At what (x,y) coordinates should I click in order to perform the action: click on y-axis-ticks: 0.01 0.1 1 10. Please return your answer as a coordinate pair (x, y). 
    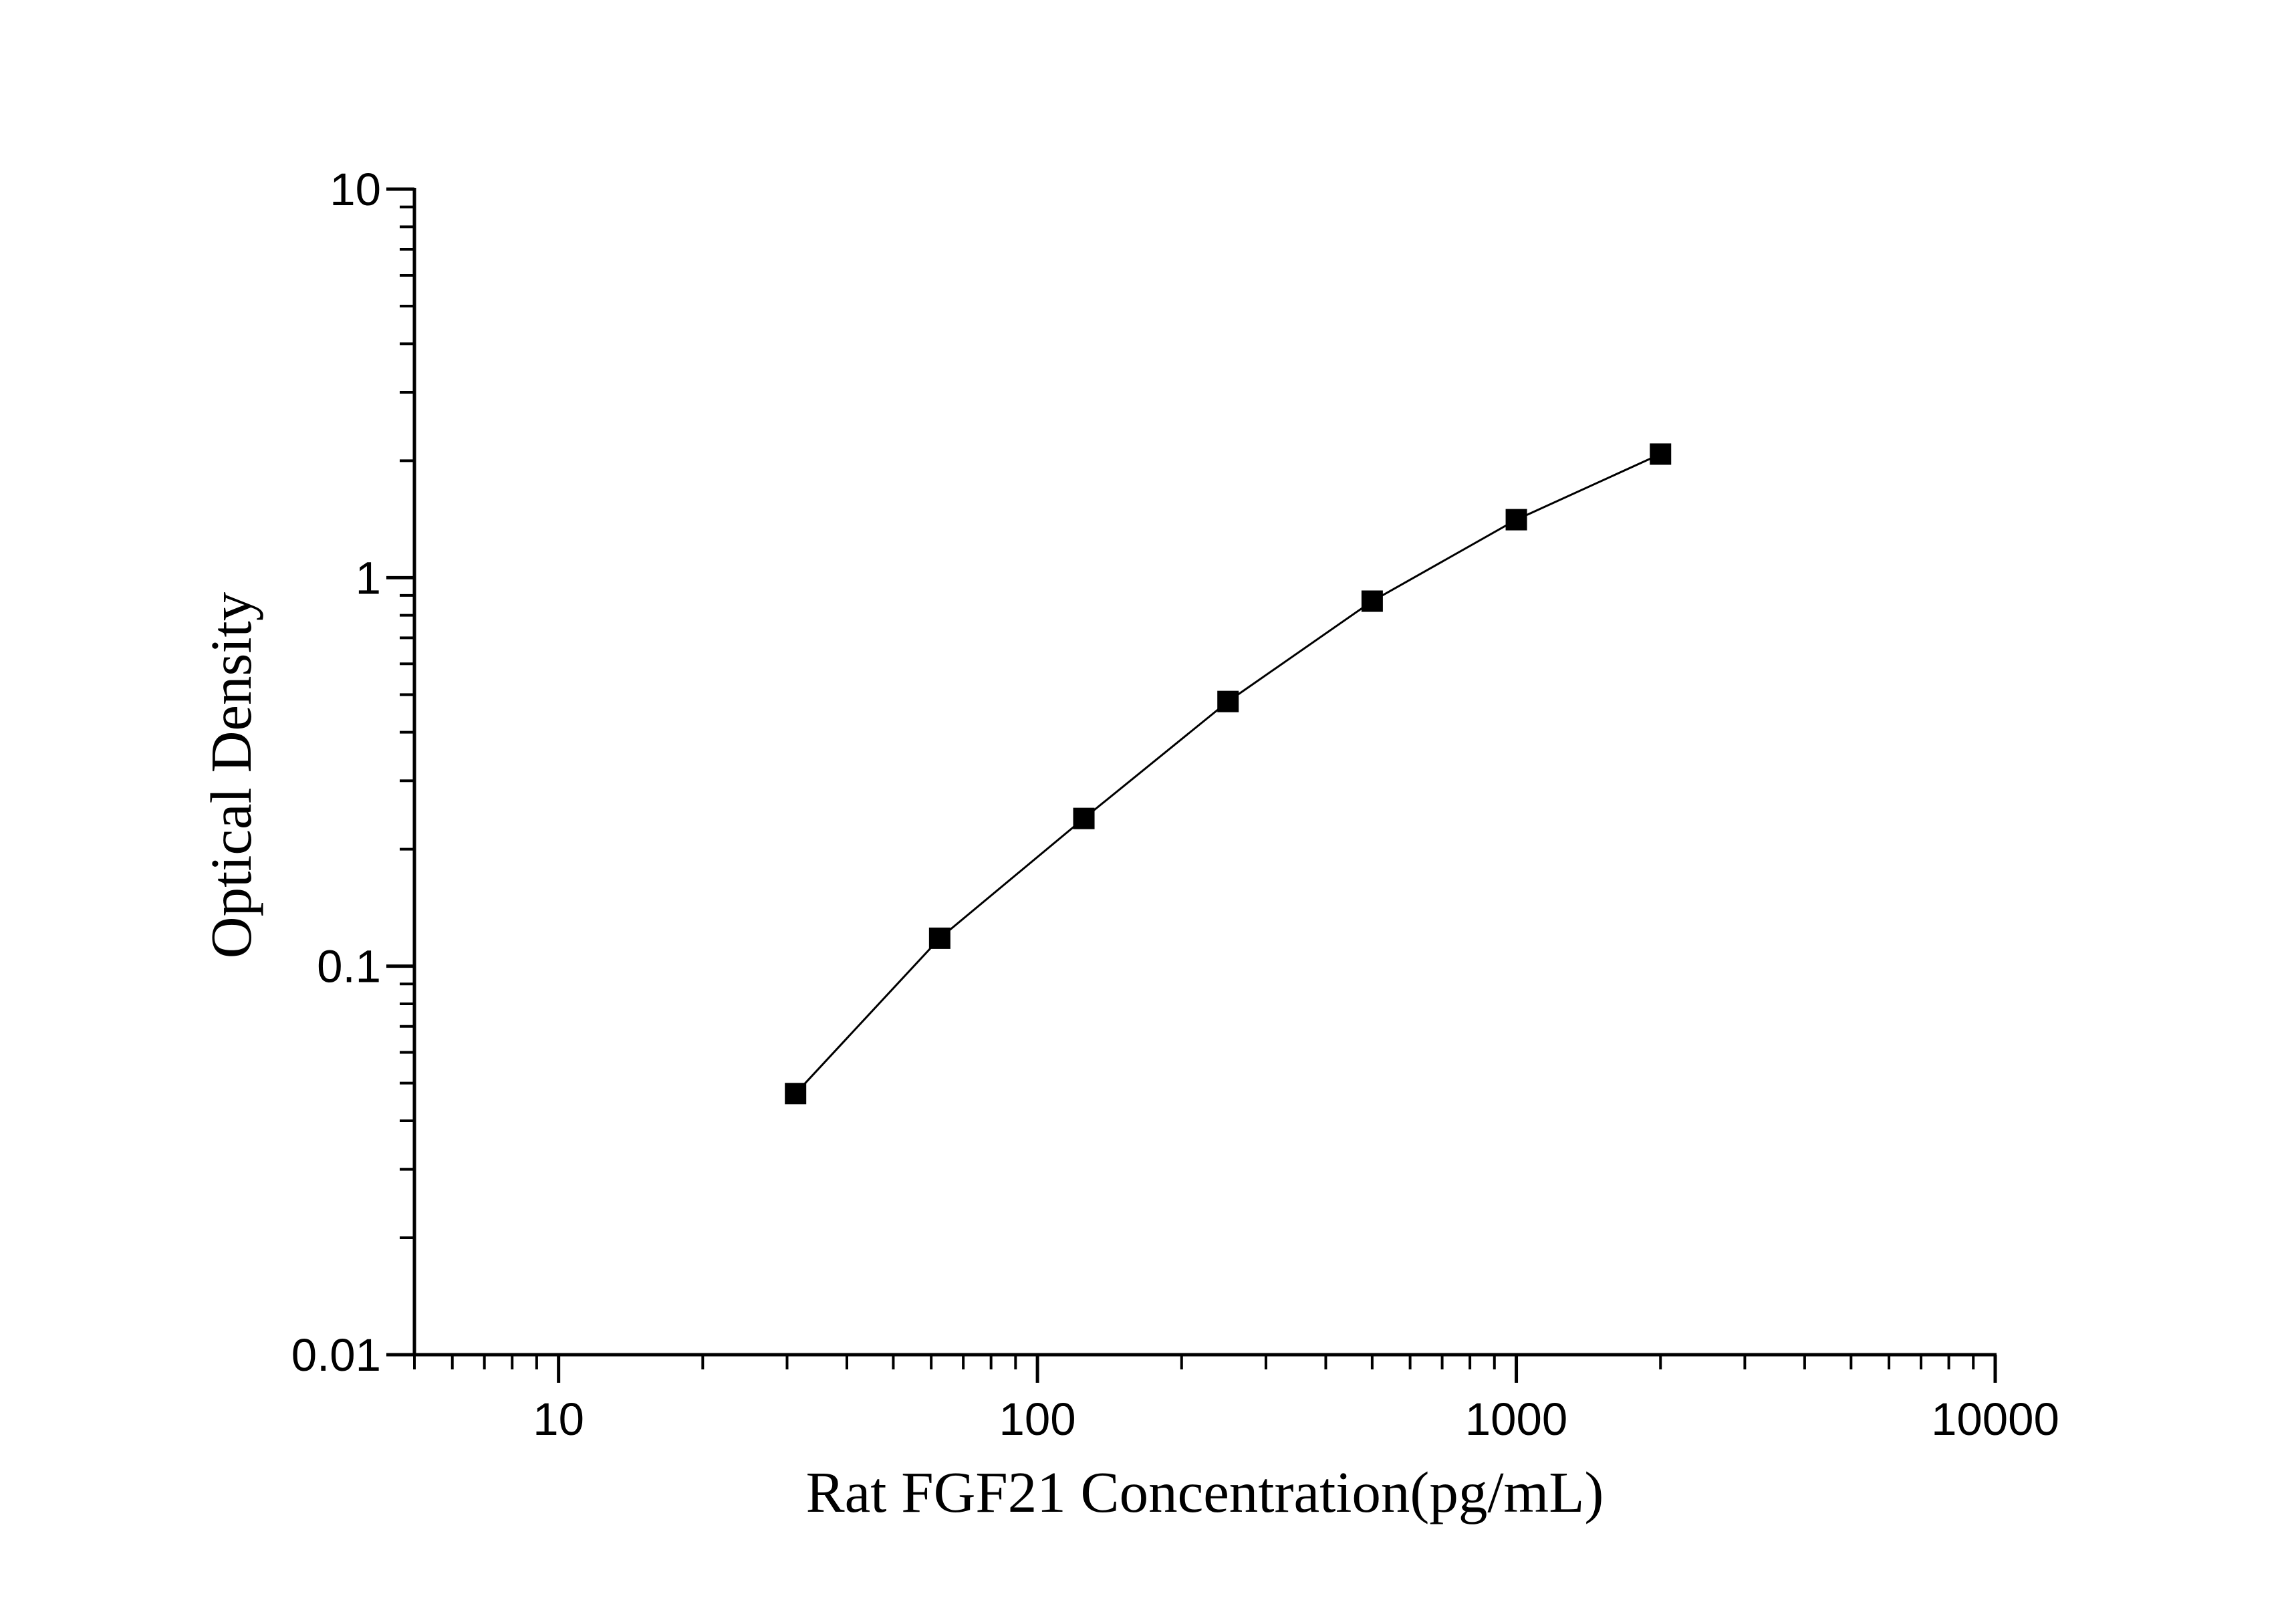
    Looking at the image, I should click on (352, 772).